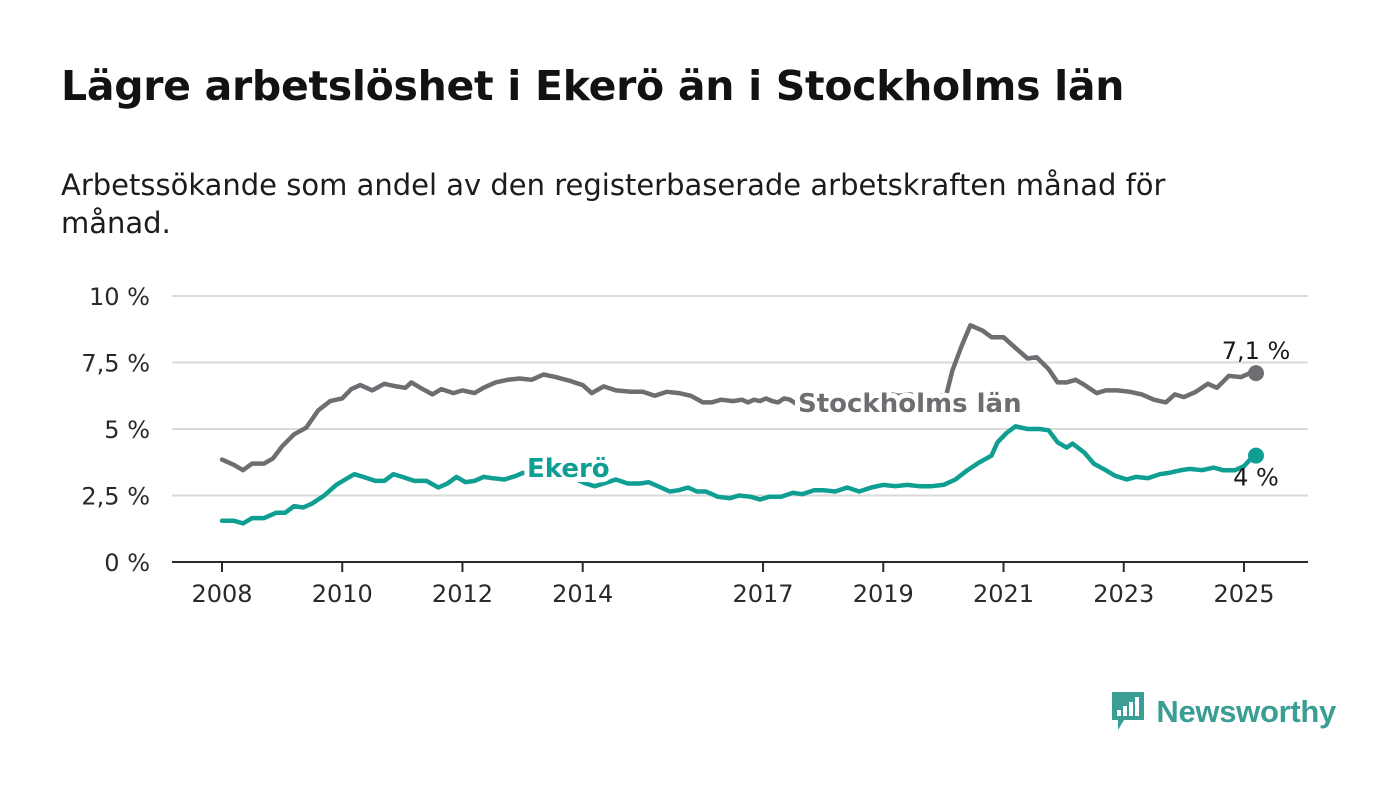 This screenshot has height=794, width=1400. What do you see at coordinates (1123, 594) in the screenshot?
I see `x-tick-label: 2023` at bounding box center [1123, 594].